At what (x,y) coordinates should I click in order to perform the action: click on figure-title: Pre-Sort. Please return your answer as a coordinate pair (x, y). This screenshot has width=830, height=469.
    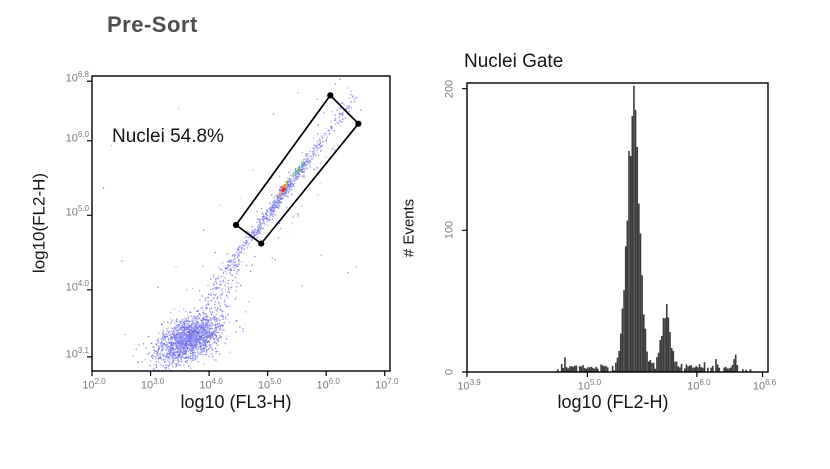
    Looking at the image, I should click on (152, 24).